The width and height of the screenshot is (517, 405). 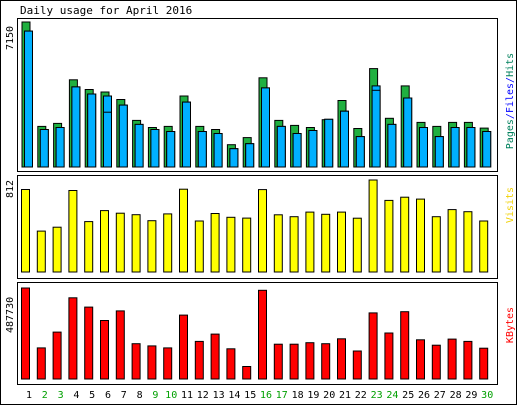 I want to click on day-label-23: 23, so click(x=377, y=395).